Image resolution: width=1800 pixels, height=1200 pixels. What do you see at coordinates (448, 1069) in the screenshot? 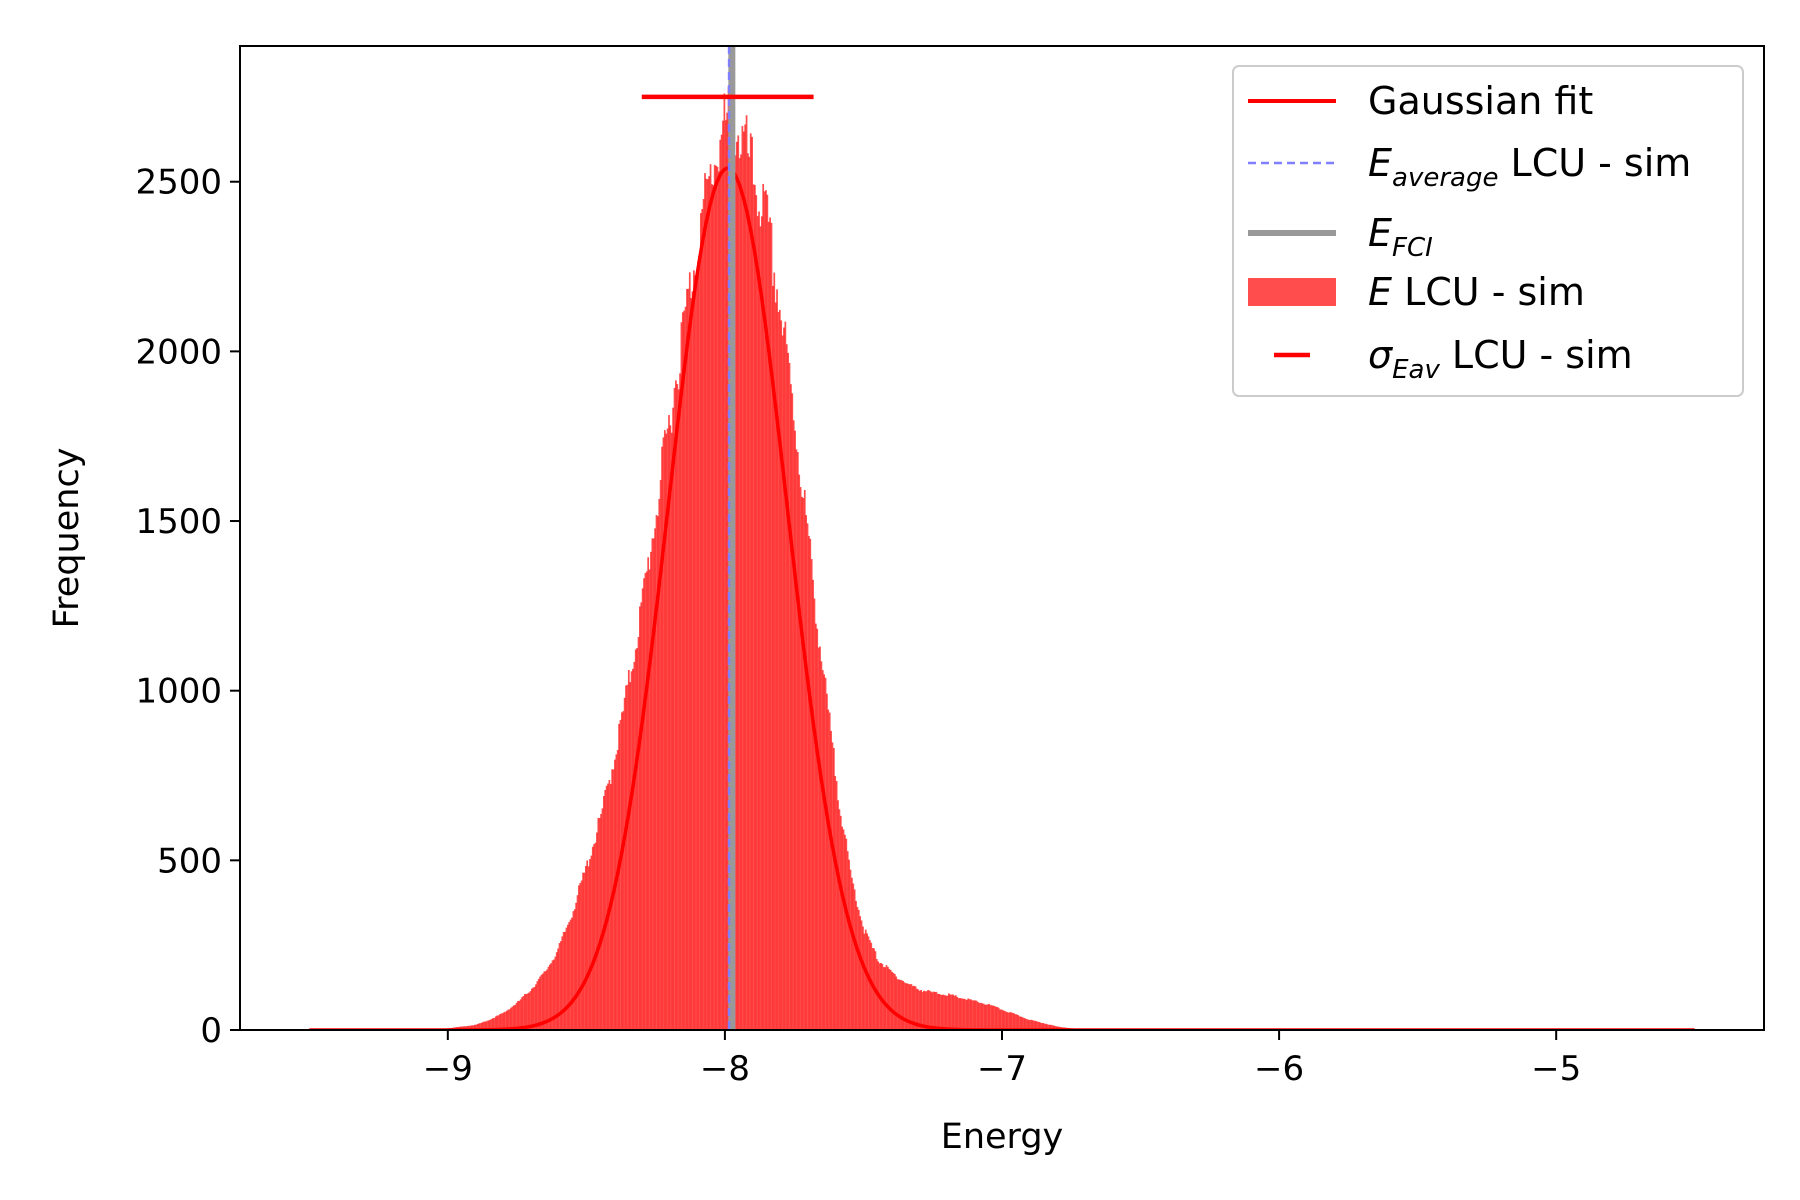
I see `x-tick-label: −9` at bounding box center [448, 1069].